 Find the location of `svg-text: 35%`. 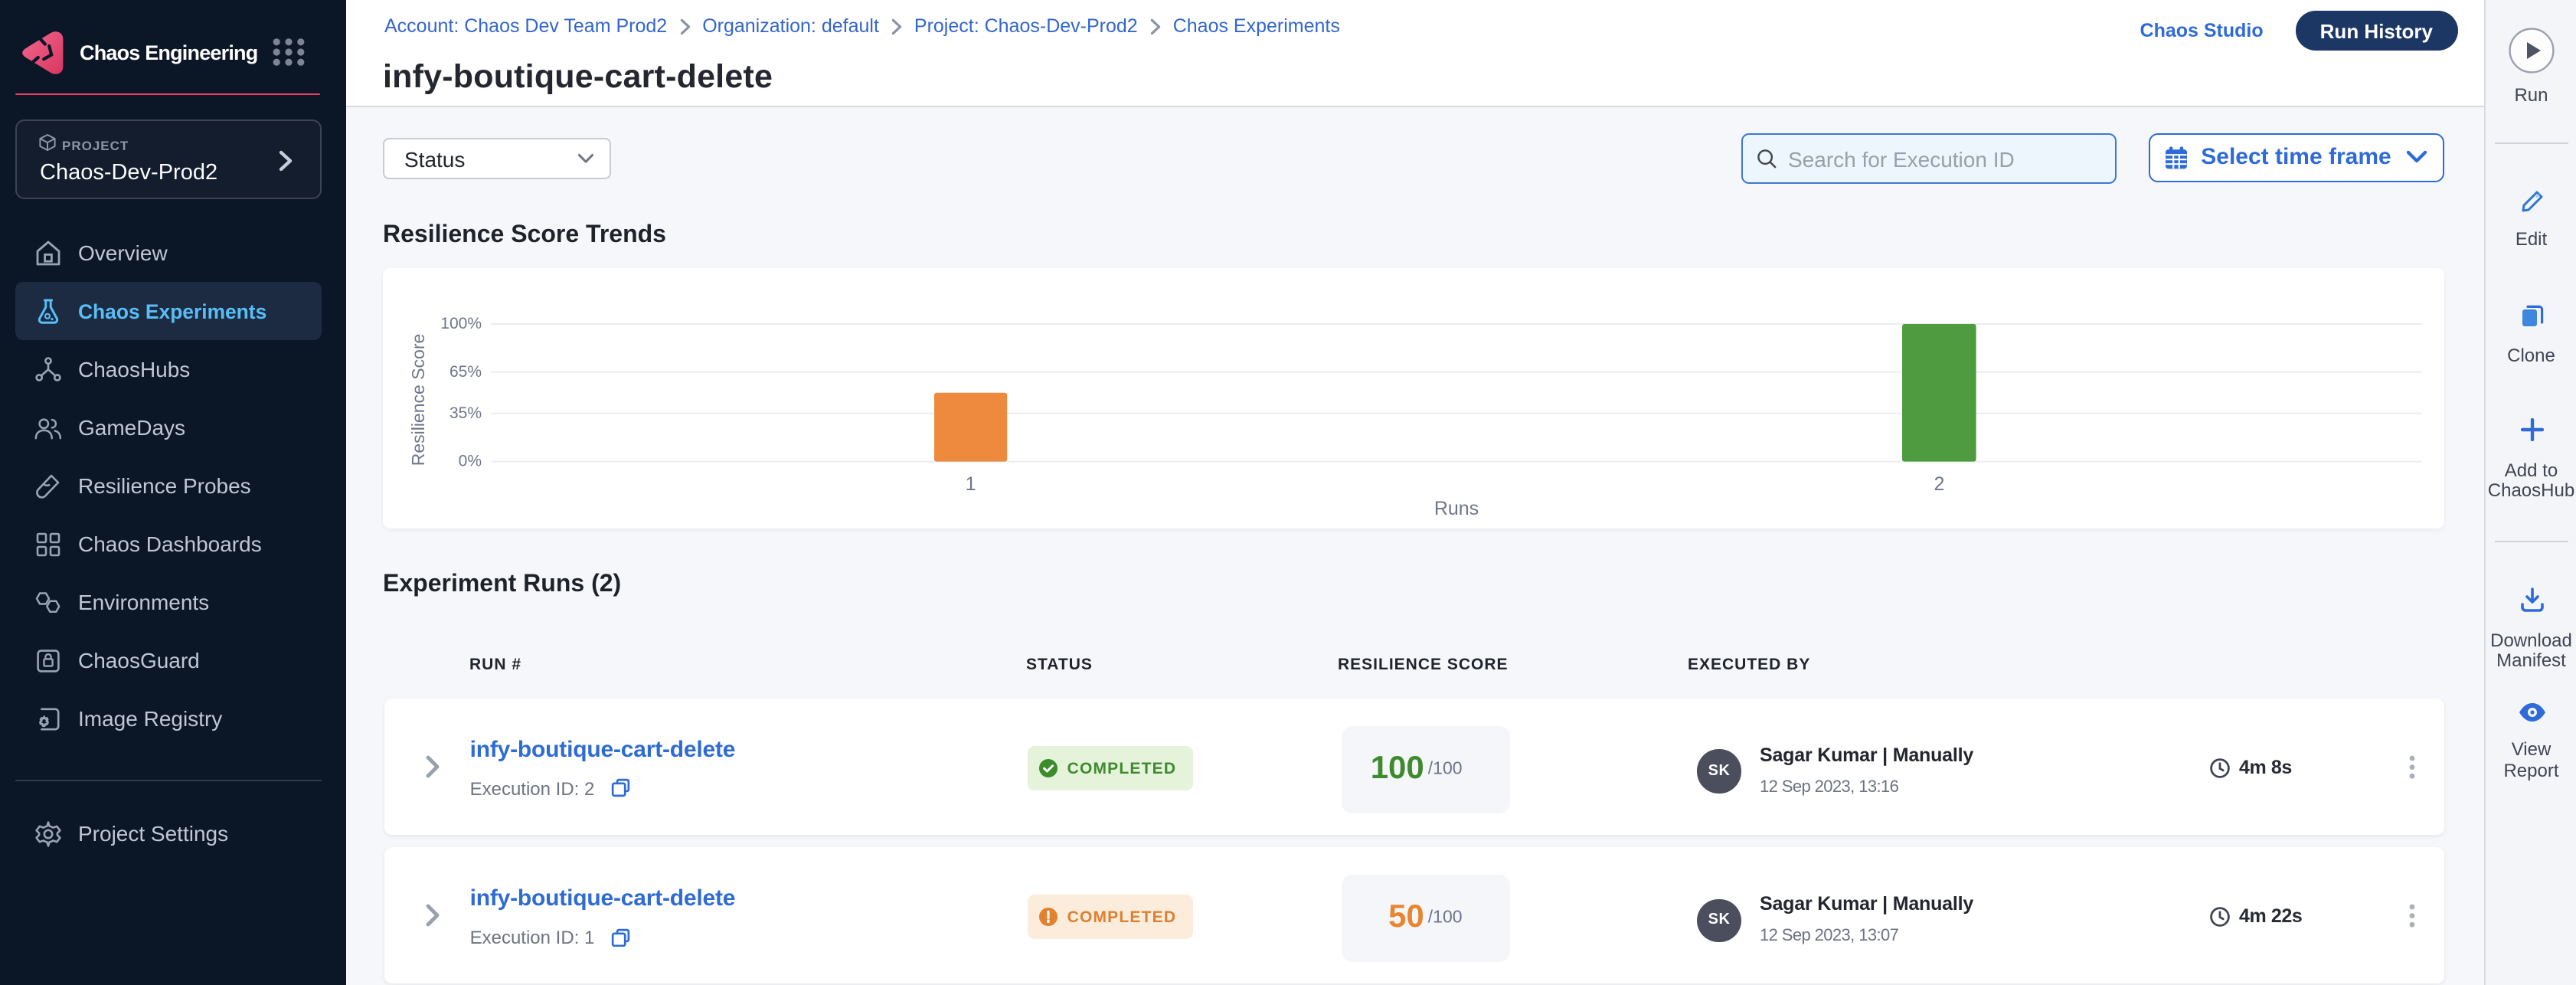

svg-text: 35% is located at coordinates (465, 412).